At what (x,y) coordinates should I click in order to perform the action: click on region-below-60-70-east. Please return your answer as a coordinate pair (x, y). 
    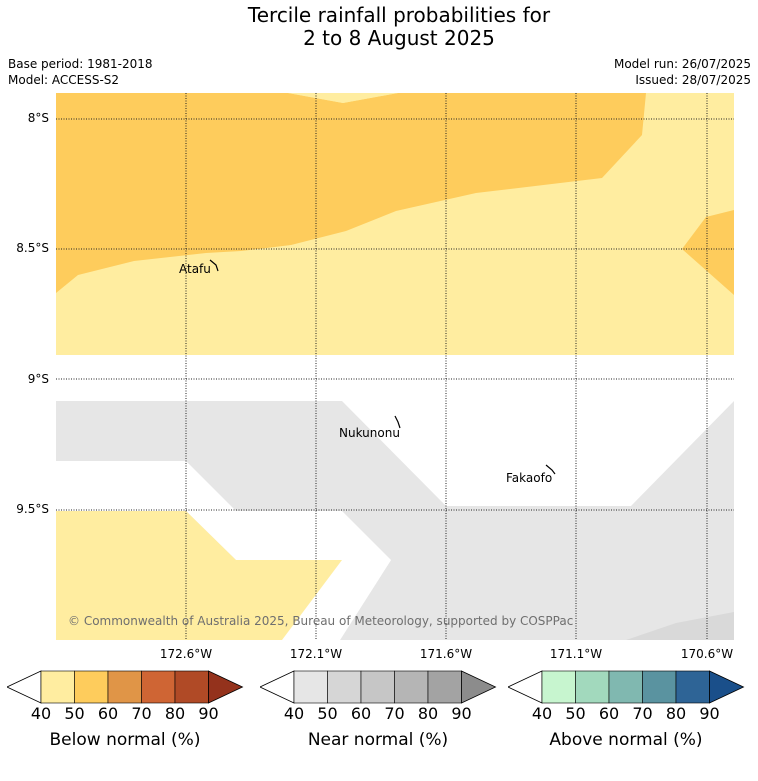
    Looking at the image, I should click on (708, 252).